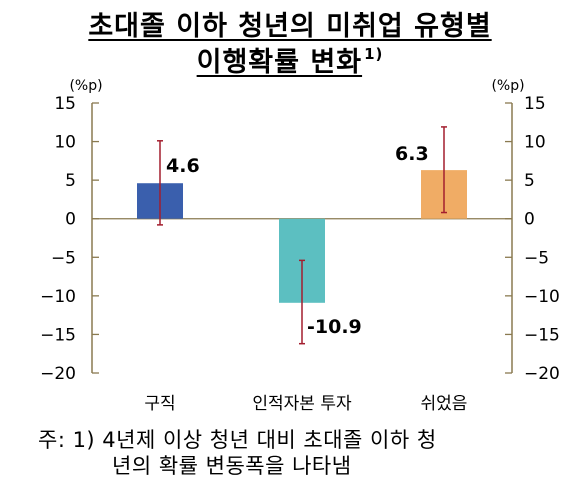 This screenshot has width=580, height=482. I want to click on chart-title-text2: 이행확률 변화, so click(279, 62).